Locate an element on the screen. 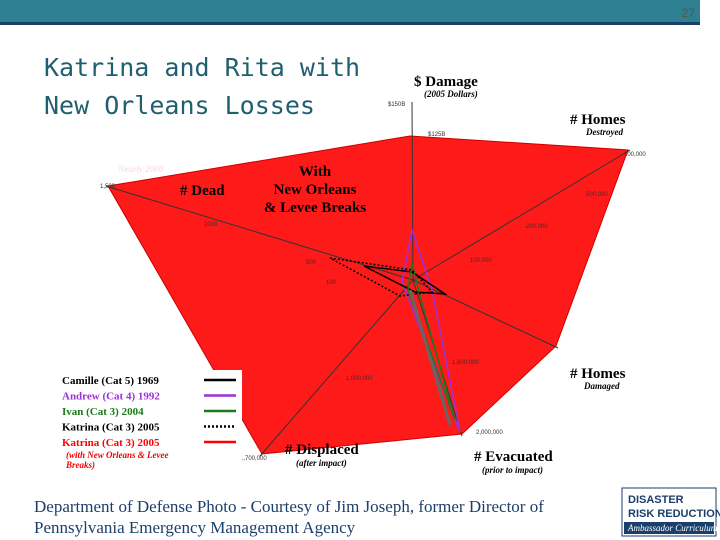 The image size is (720, 540). axis-label: # Evacuated is located at coordinates (513, 457).